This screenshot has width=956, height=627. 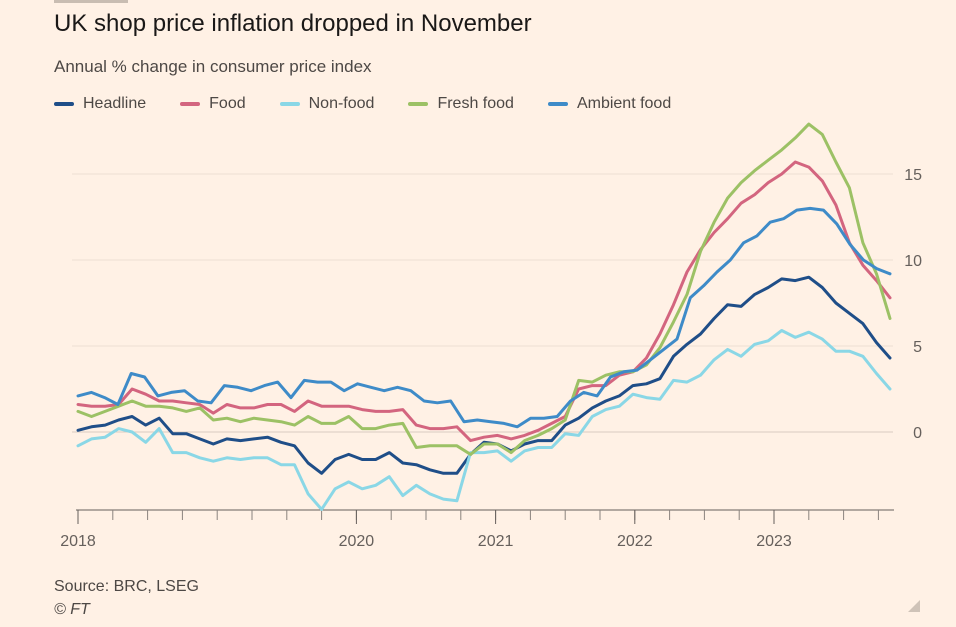 I want to click on y-tick-label: 5, so click(x=917, y=347).